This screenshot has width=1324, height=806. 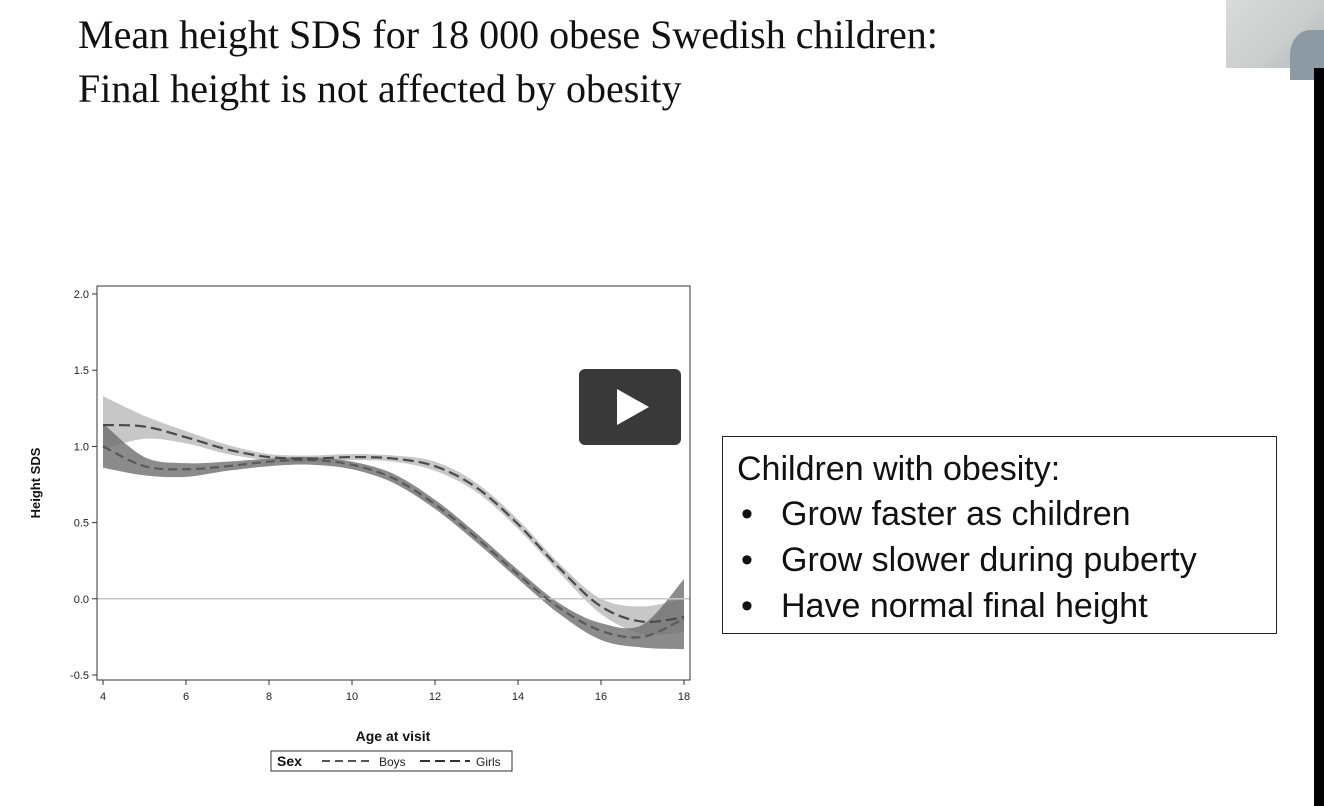 I want to click on x-tick-label: 10, so click(x=352, y=697).